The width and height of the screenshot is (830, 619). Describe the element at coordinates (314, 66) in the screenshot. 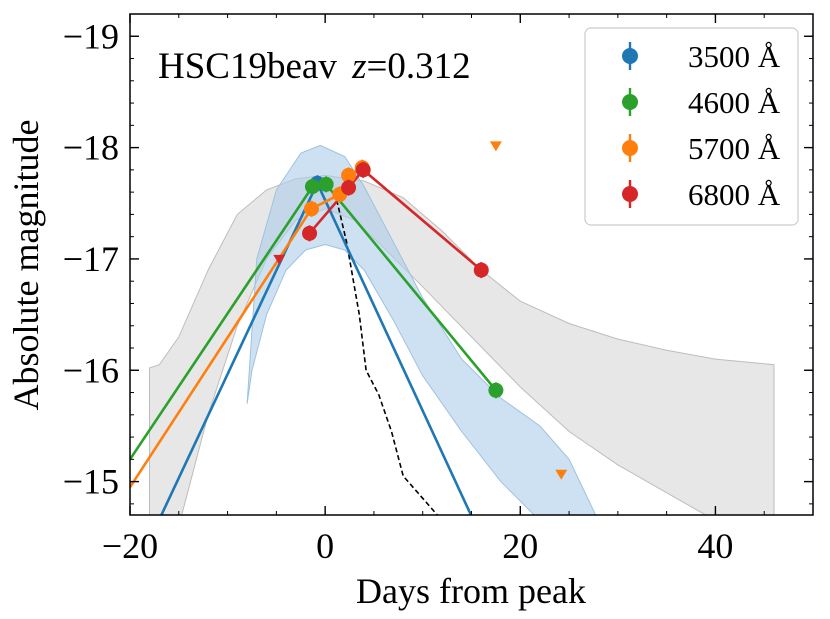

I see `object-label: HSC19beav z=0.312` at that location.